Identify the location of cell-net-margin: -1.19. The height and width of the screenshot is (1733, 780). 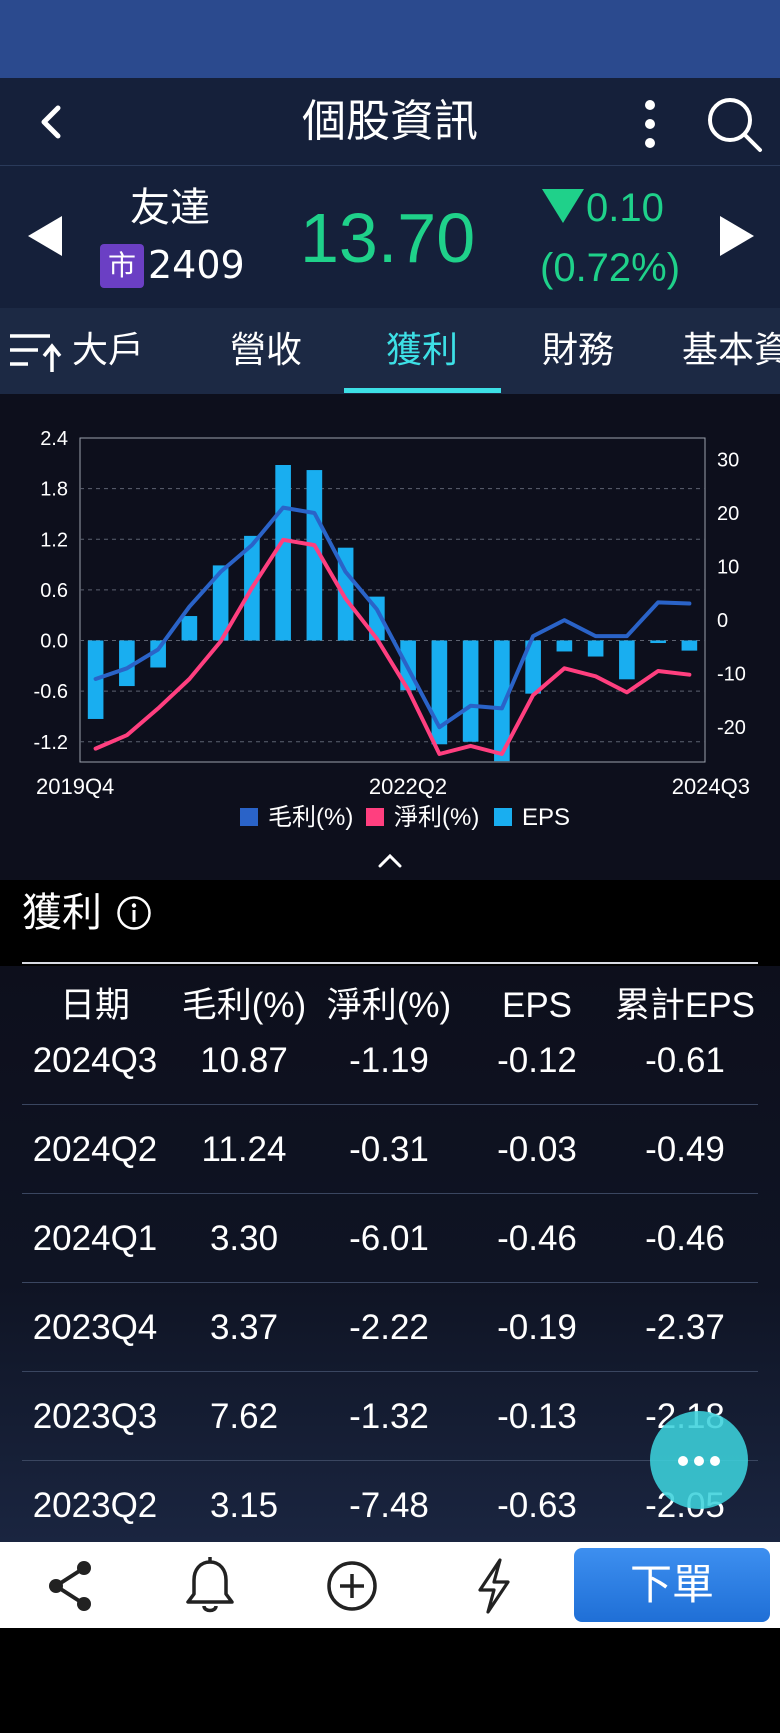
(389, 1060).